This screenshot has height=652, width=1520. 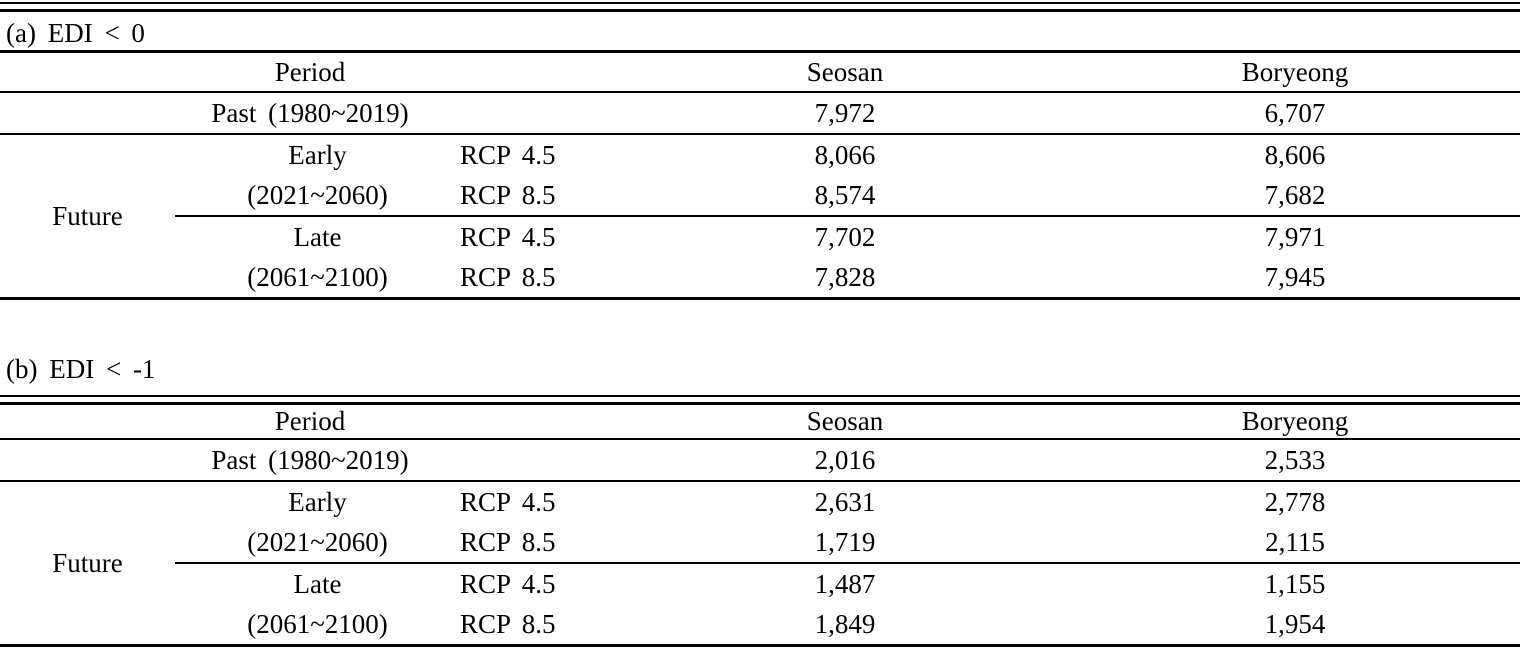 What do you see at coordinates (87, 215) in the screenshot?
I see `table-a-future-label: Future` at bounding box center [87, 215].